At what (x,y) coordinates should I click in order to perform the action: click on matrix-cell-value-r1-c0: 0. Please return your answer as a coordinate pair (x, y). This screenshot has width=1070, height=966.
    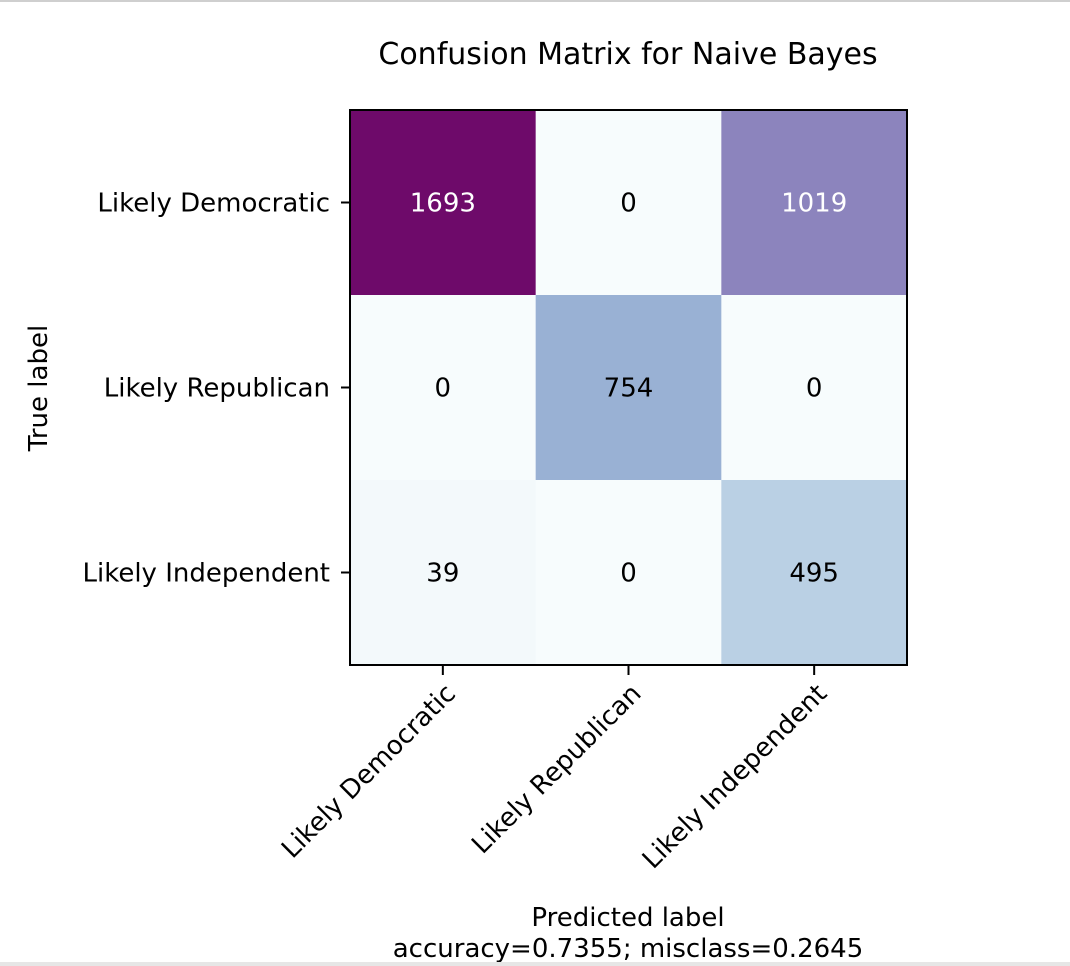
    Looking at the image, I should click on (443, 389).